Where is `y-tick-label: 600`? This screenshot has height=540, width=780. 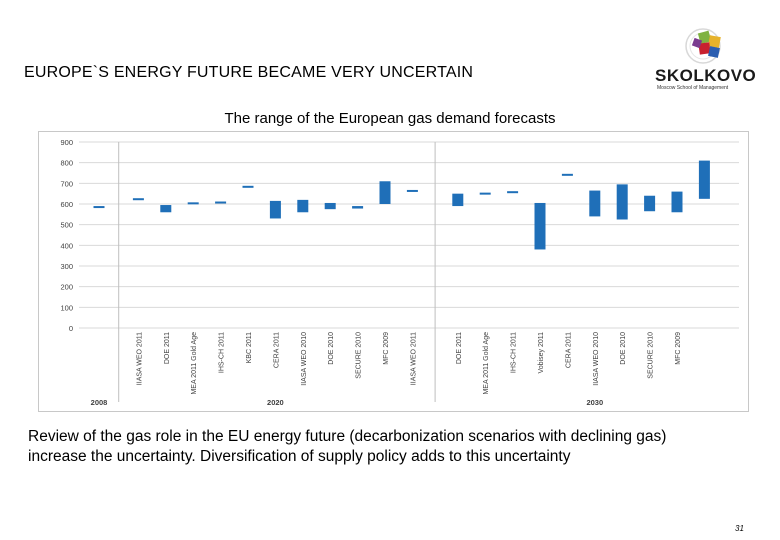 y-tick-label: 600 is located at coordinates (66, 204).